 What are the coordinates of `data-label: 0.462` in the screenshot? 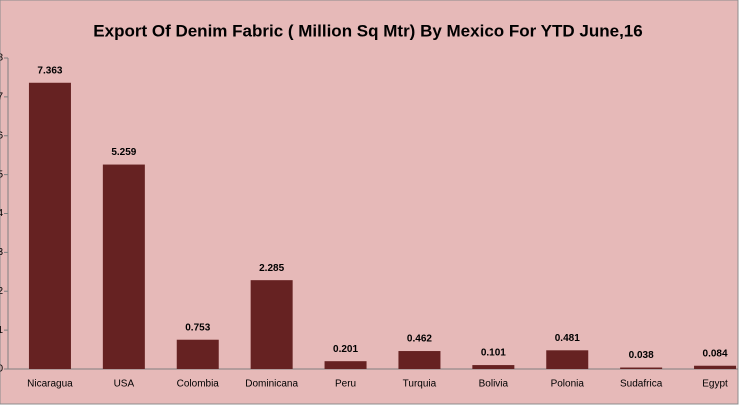 It's located at (419, 339).